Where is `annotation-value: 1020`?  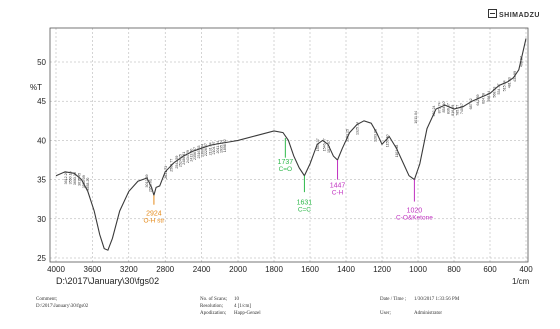
annotation-value: 1020 is located at coordinates (415, 211).